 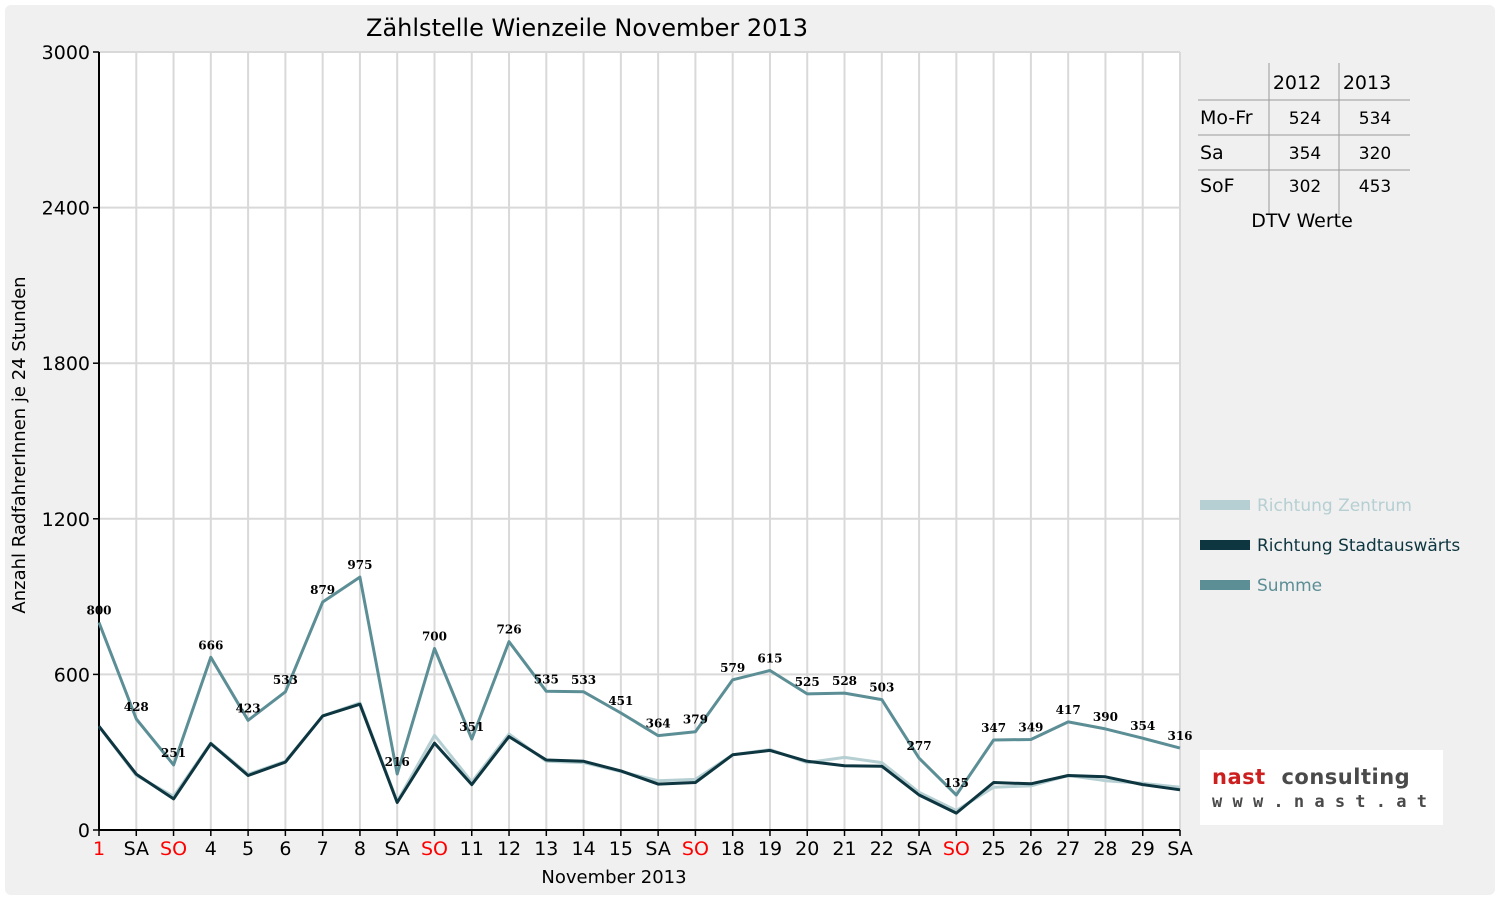 What do you see at coordinates (1358, 546) in the screenshot?
I see `legend-label: Richtung Stadtauswärts` at bounding box center [1358, 546].